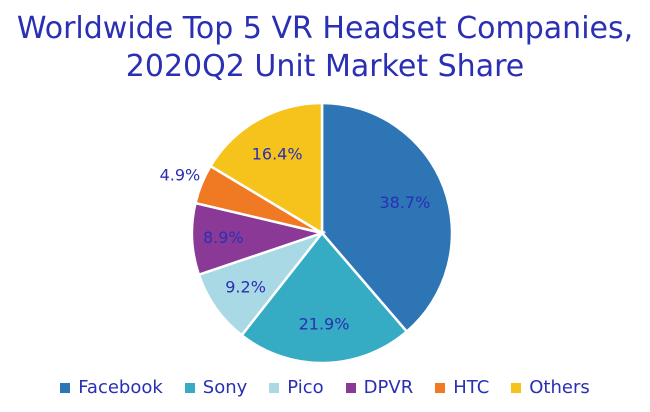 This screenshot has width=650, height=412. What do you see at coordinates (223, 237) in the screenshot?
I see `pie-label-dpvr: 8.9%` at bounding box center [223, 237].